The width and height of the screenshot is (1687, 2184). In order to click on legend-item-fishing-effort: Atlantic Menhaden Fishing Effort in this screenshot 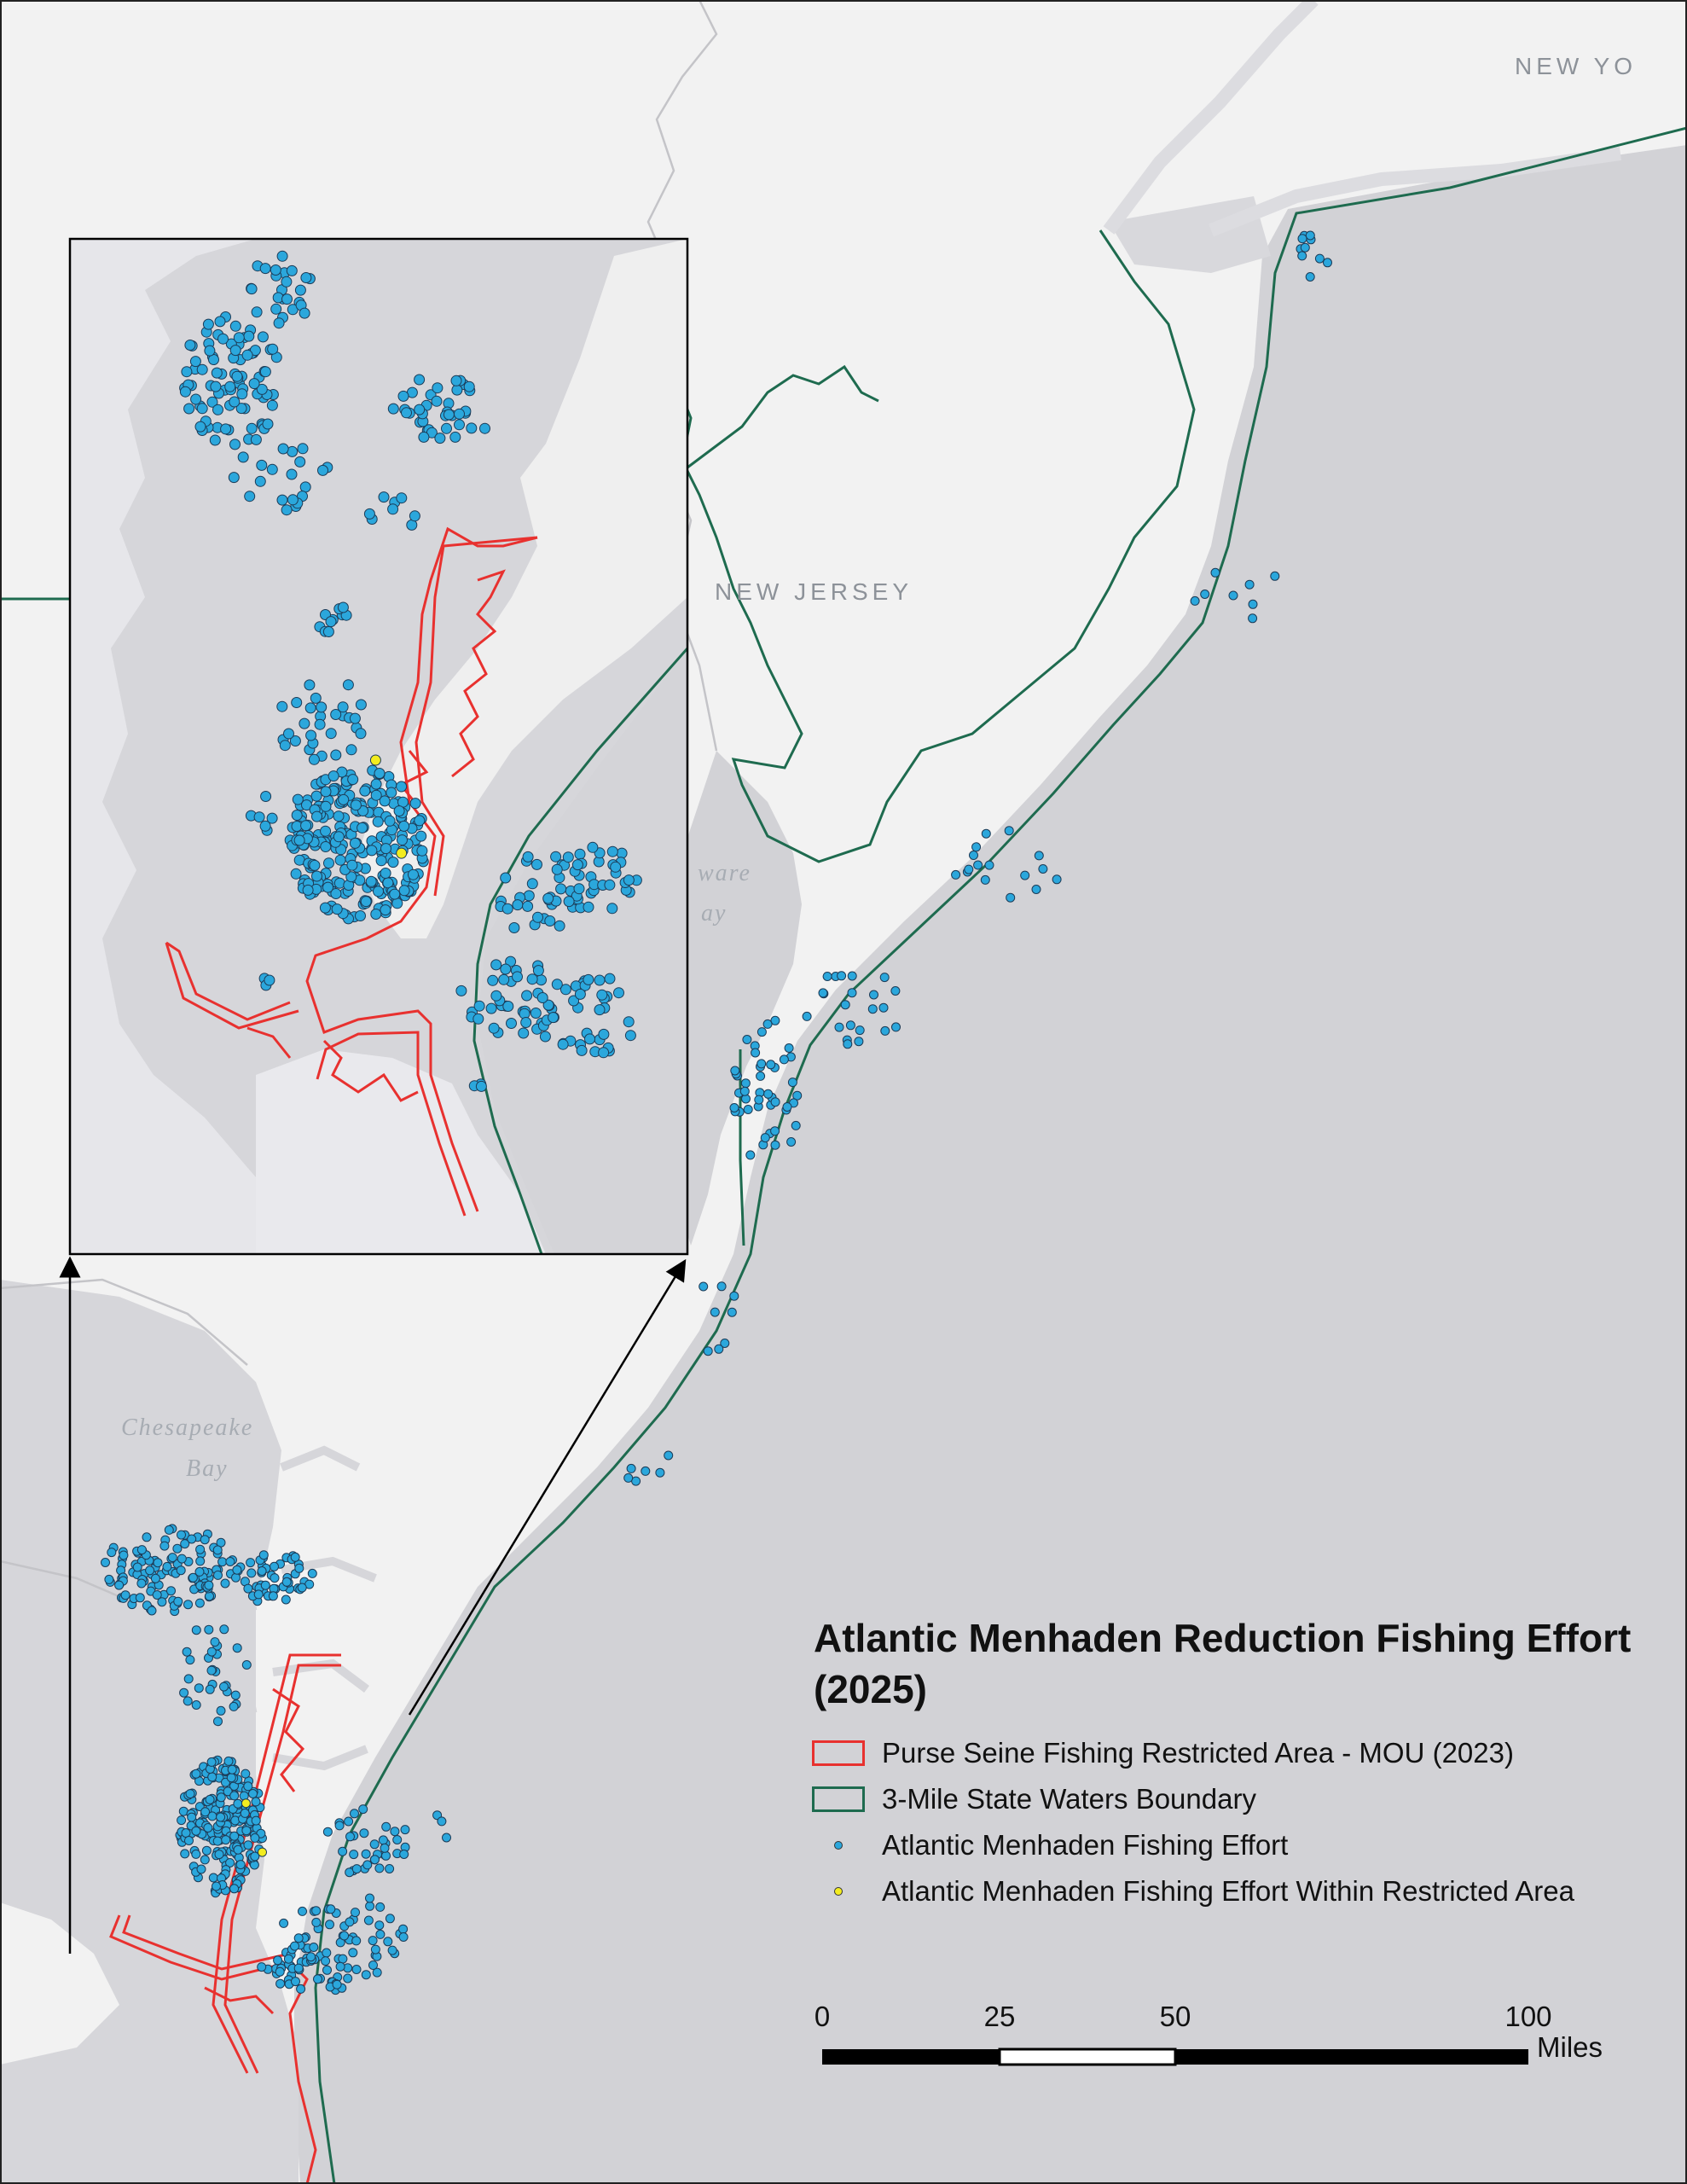, I will do `click(1239, 1845)`.